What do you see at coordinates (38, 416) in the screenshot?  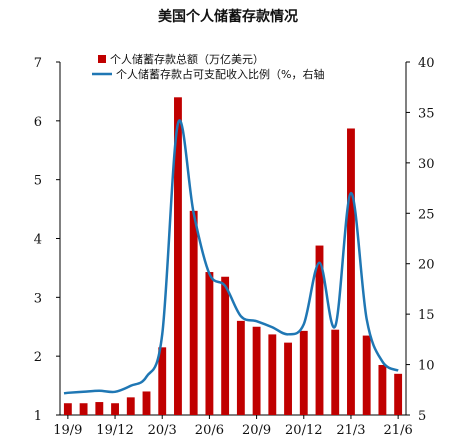 I see `left-tick-label: 1` at bounding box center [38, 416].